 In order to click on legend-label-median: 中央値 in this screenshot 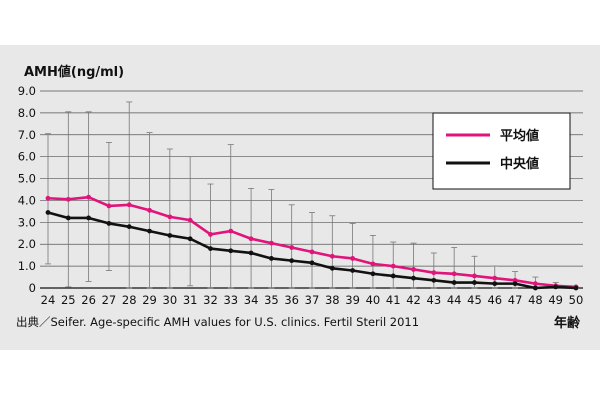, I will do `click(519, 164)`.